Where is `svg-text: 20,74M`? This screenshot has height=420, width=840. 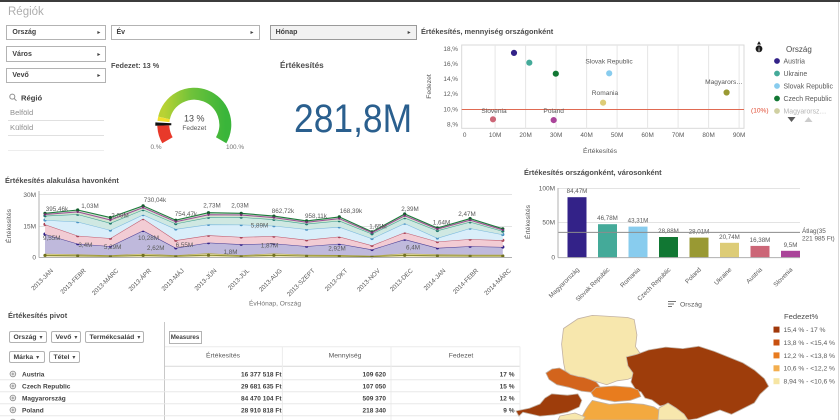 svg-text: 20,74M is located at coordinates (729, 237).